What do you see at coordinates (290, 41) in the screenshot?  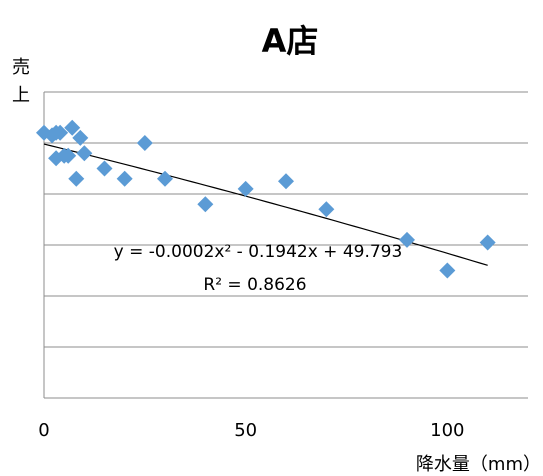 I see `chart-title: A店` at bounding box center [290, 41].